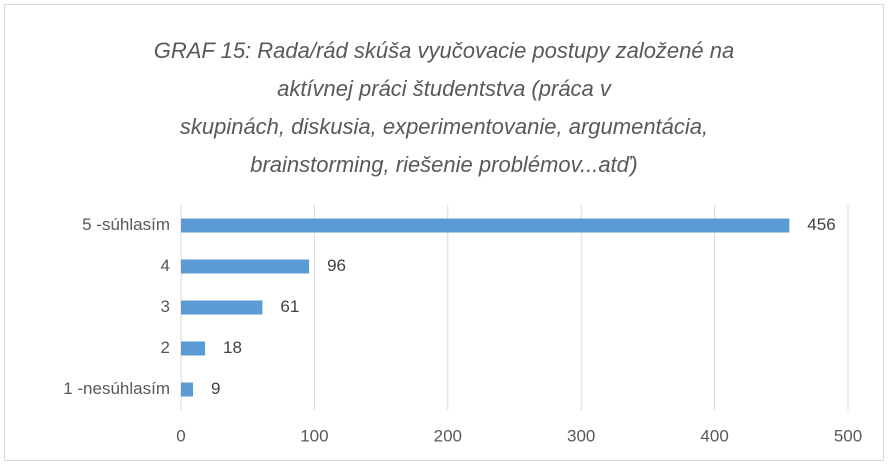 Image resolution: width=888 pixels, height=465 pixels. Describe the element at coordinates (581, 435) in the screenshot. I see `x-tick-label: 300` at that location.